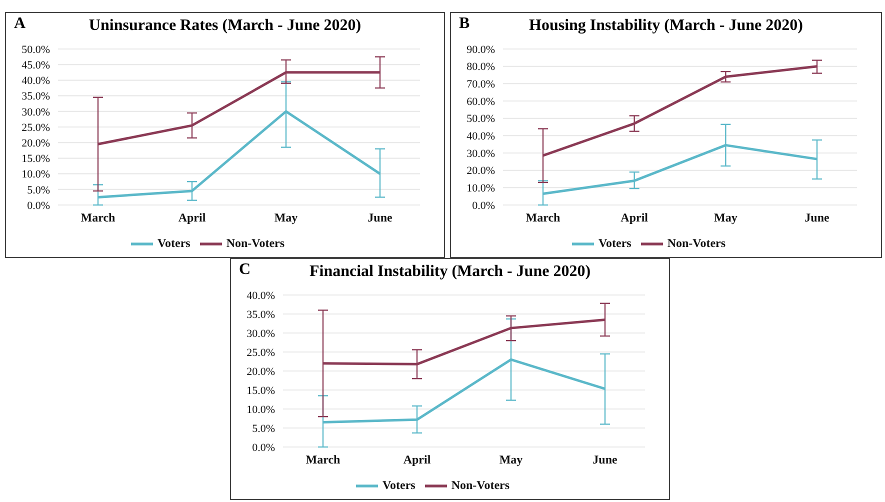  What do you see at coordinates (480, 50) in the screenshot?
I see `y-tick-label: 90.0%` at bounding box center [480, 50].